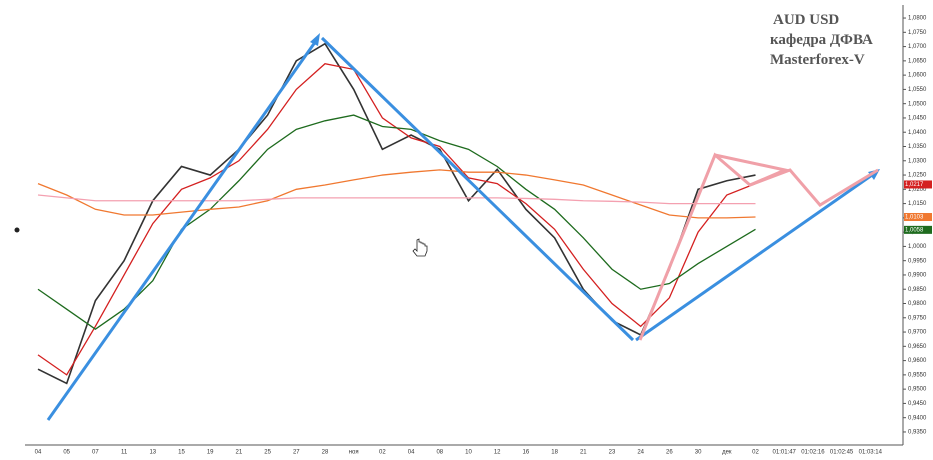 This screenshot has width=933, height=460. Describe the element at coordinates (354, 453) in the screenshot. I see `x-tick-label: ноя` at that location.